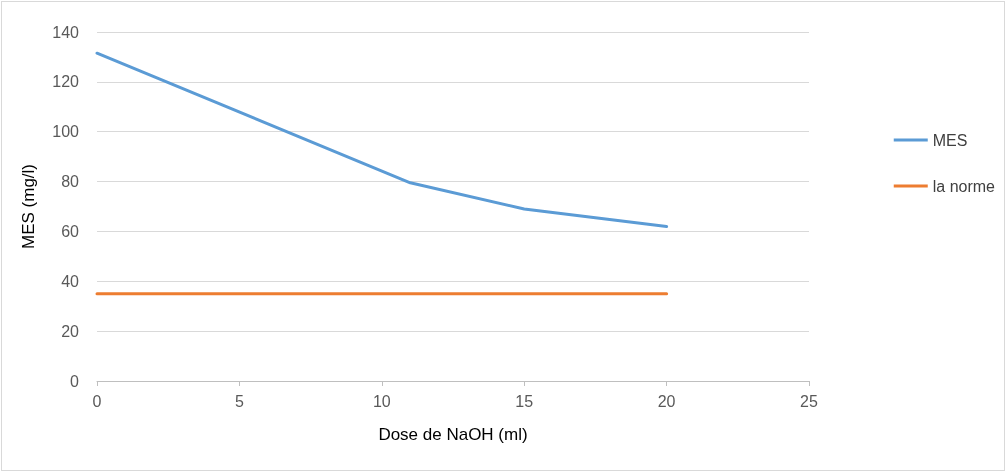 The height and width of the screenshot is (472, 1006). What do you see at coordinates (66, 82) in the screenshot?
I see `y-tick-label: 120` at bounding box center [66, 82].